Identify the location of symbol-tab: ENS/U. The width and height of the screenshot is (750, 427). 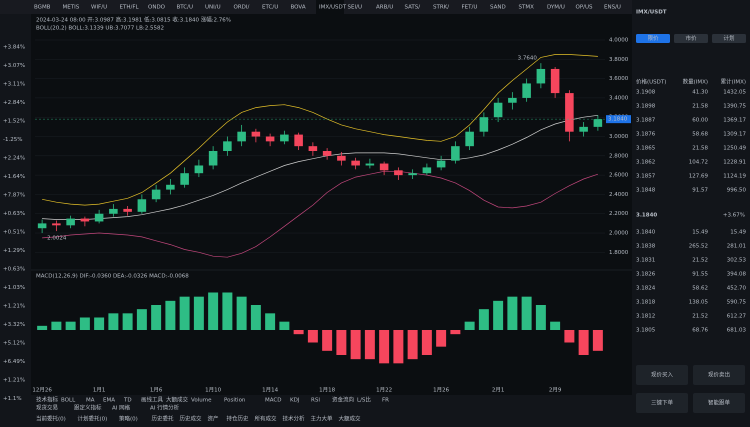
(612, 8).